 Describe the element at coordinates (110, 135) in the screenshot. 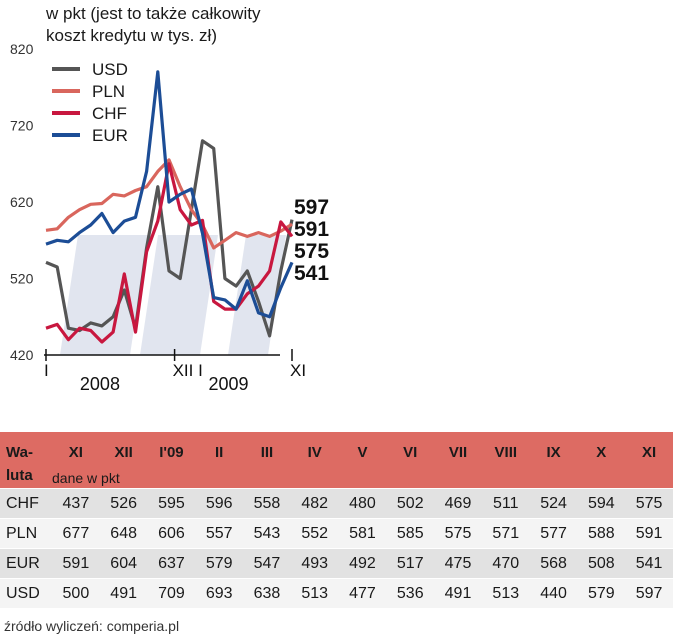

I see `legend-label-eur: EUR` at that location.